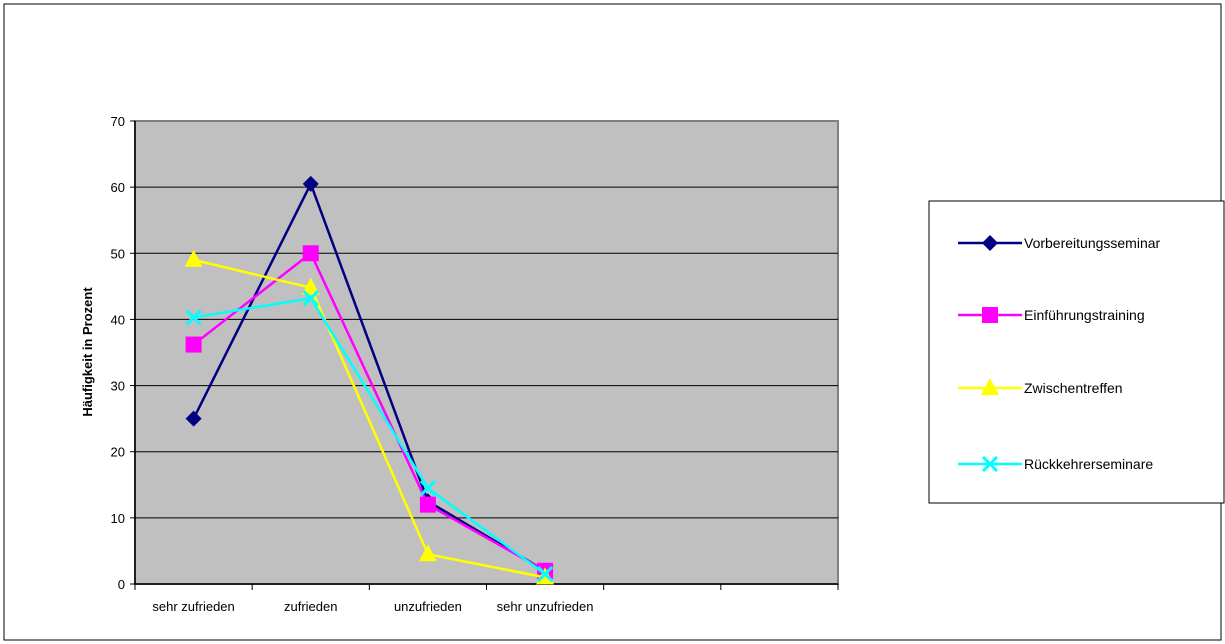  I want to click on x-tick-label: zufrieden, so click(310, 606).